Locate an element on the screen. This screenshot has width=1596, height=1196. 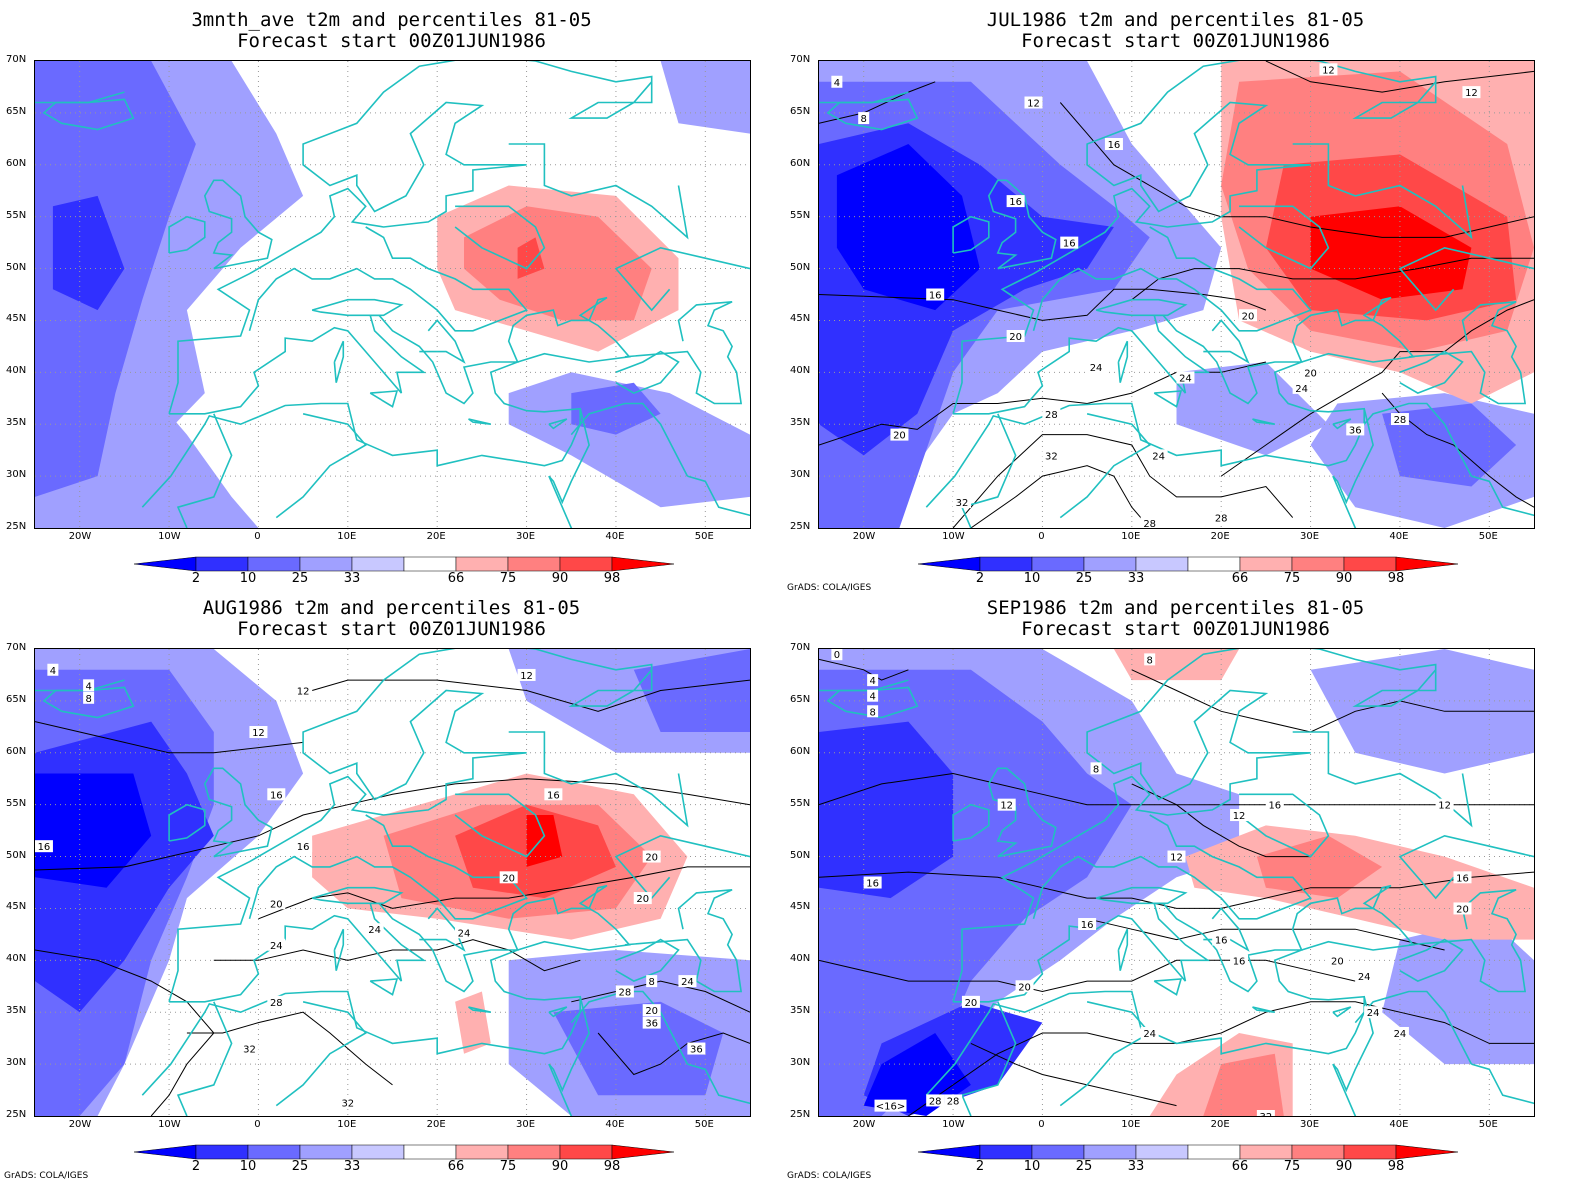
contour-label: 4 is located at coordinates (872, 681).